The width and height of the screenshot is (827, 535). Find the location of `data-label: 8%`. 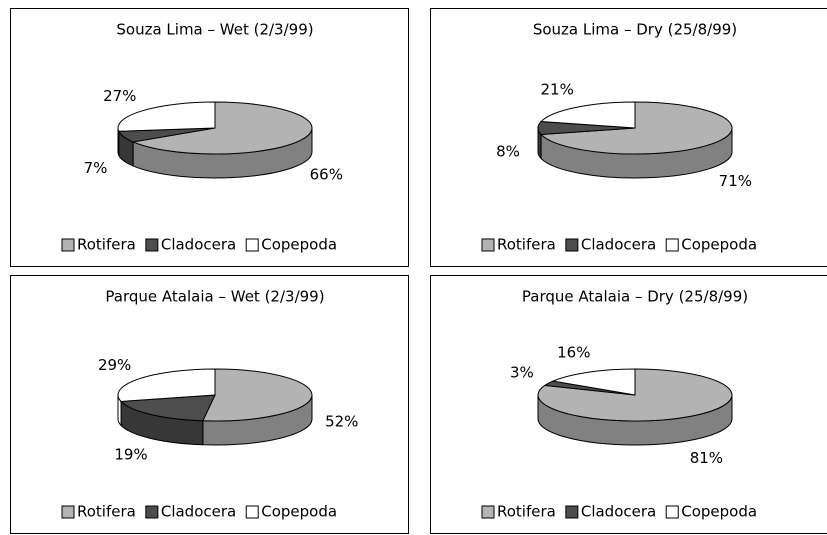

data-label: 8% is located at coordinates (508, 152).